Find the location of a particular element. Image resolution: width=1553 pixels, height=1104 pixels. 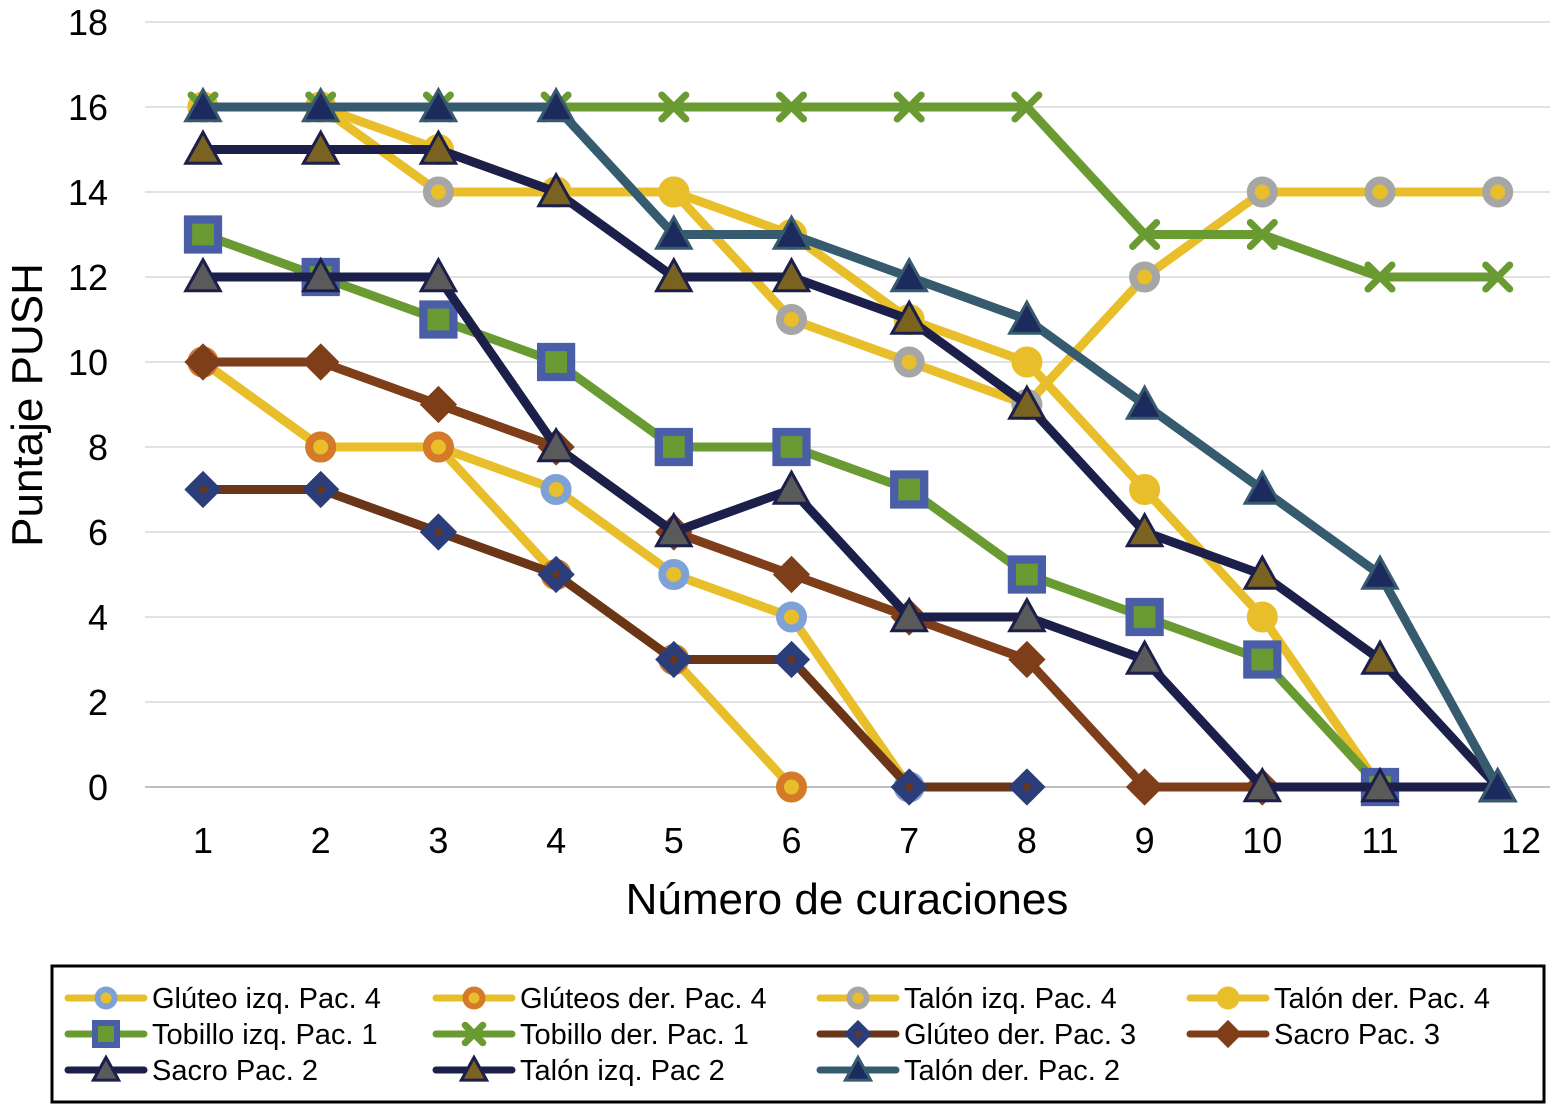

legend-label: Tobillo der. Pac. 1 is located at coordinates (634, 1035).